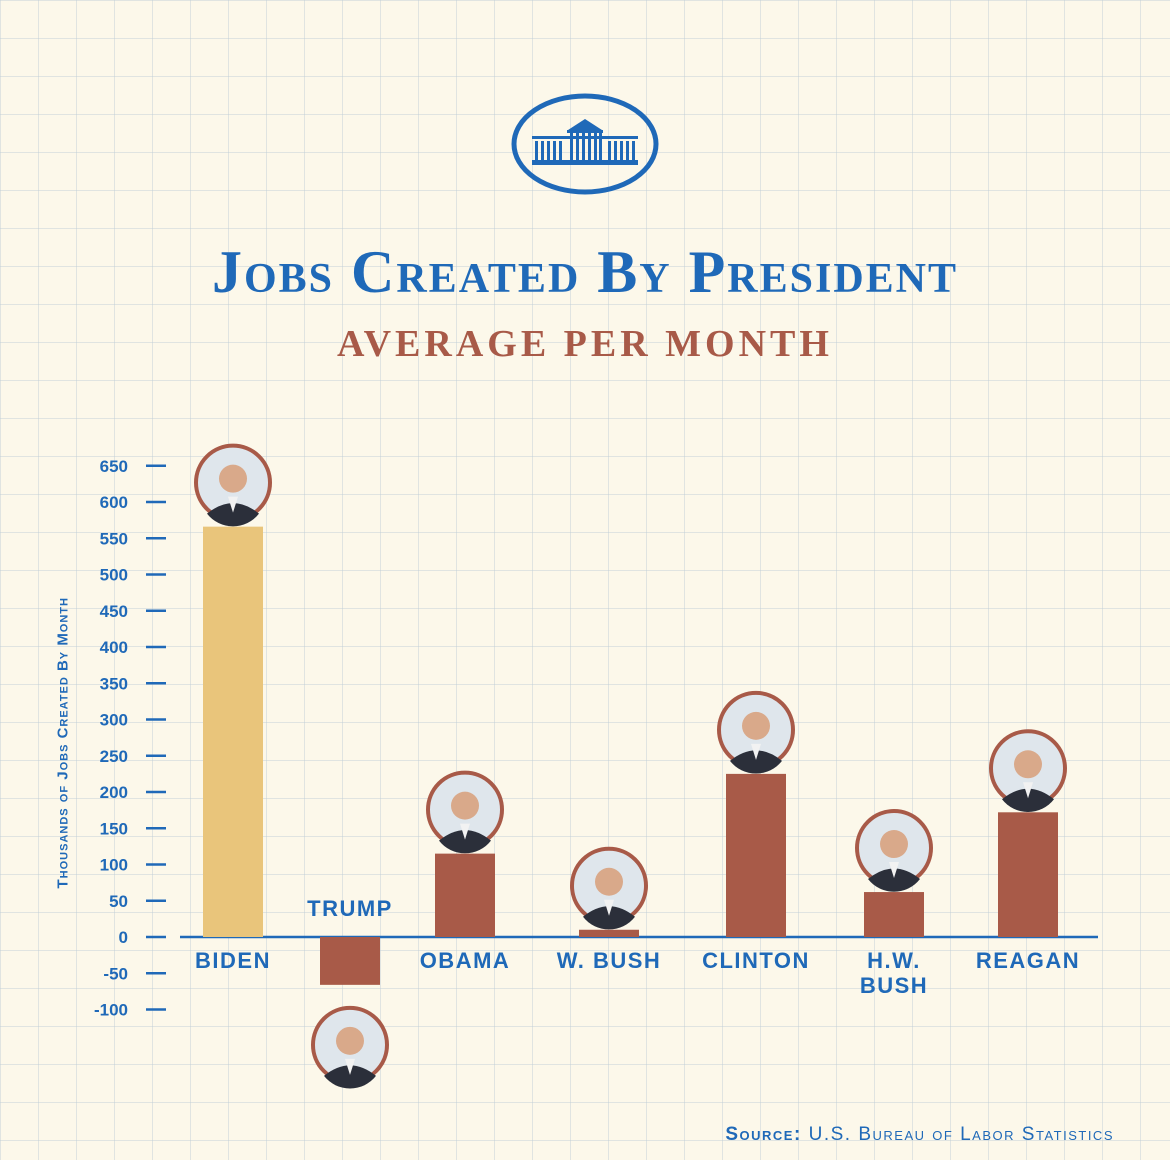 Image resolution: width=1170 pixels, height=1160 pixels. I want to click on y-tick-label: 150, so click(114, 828).